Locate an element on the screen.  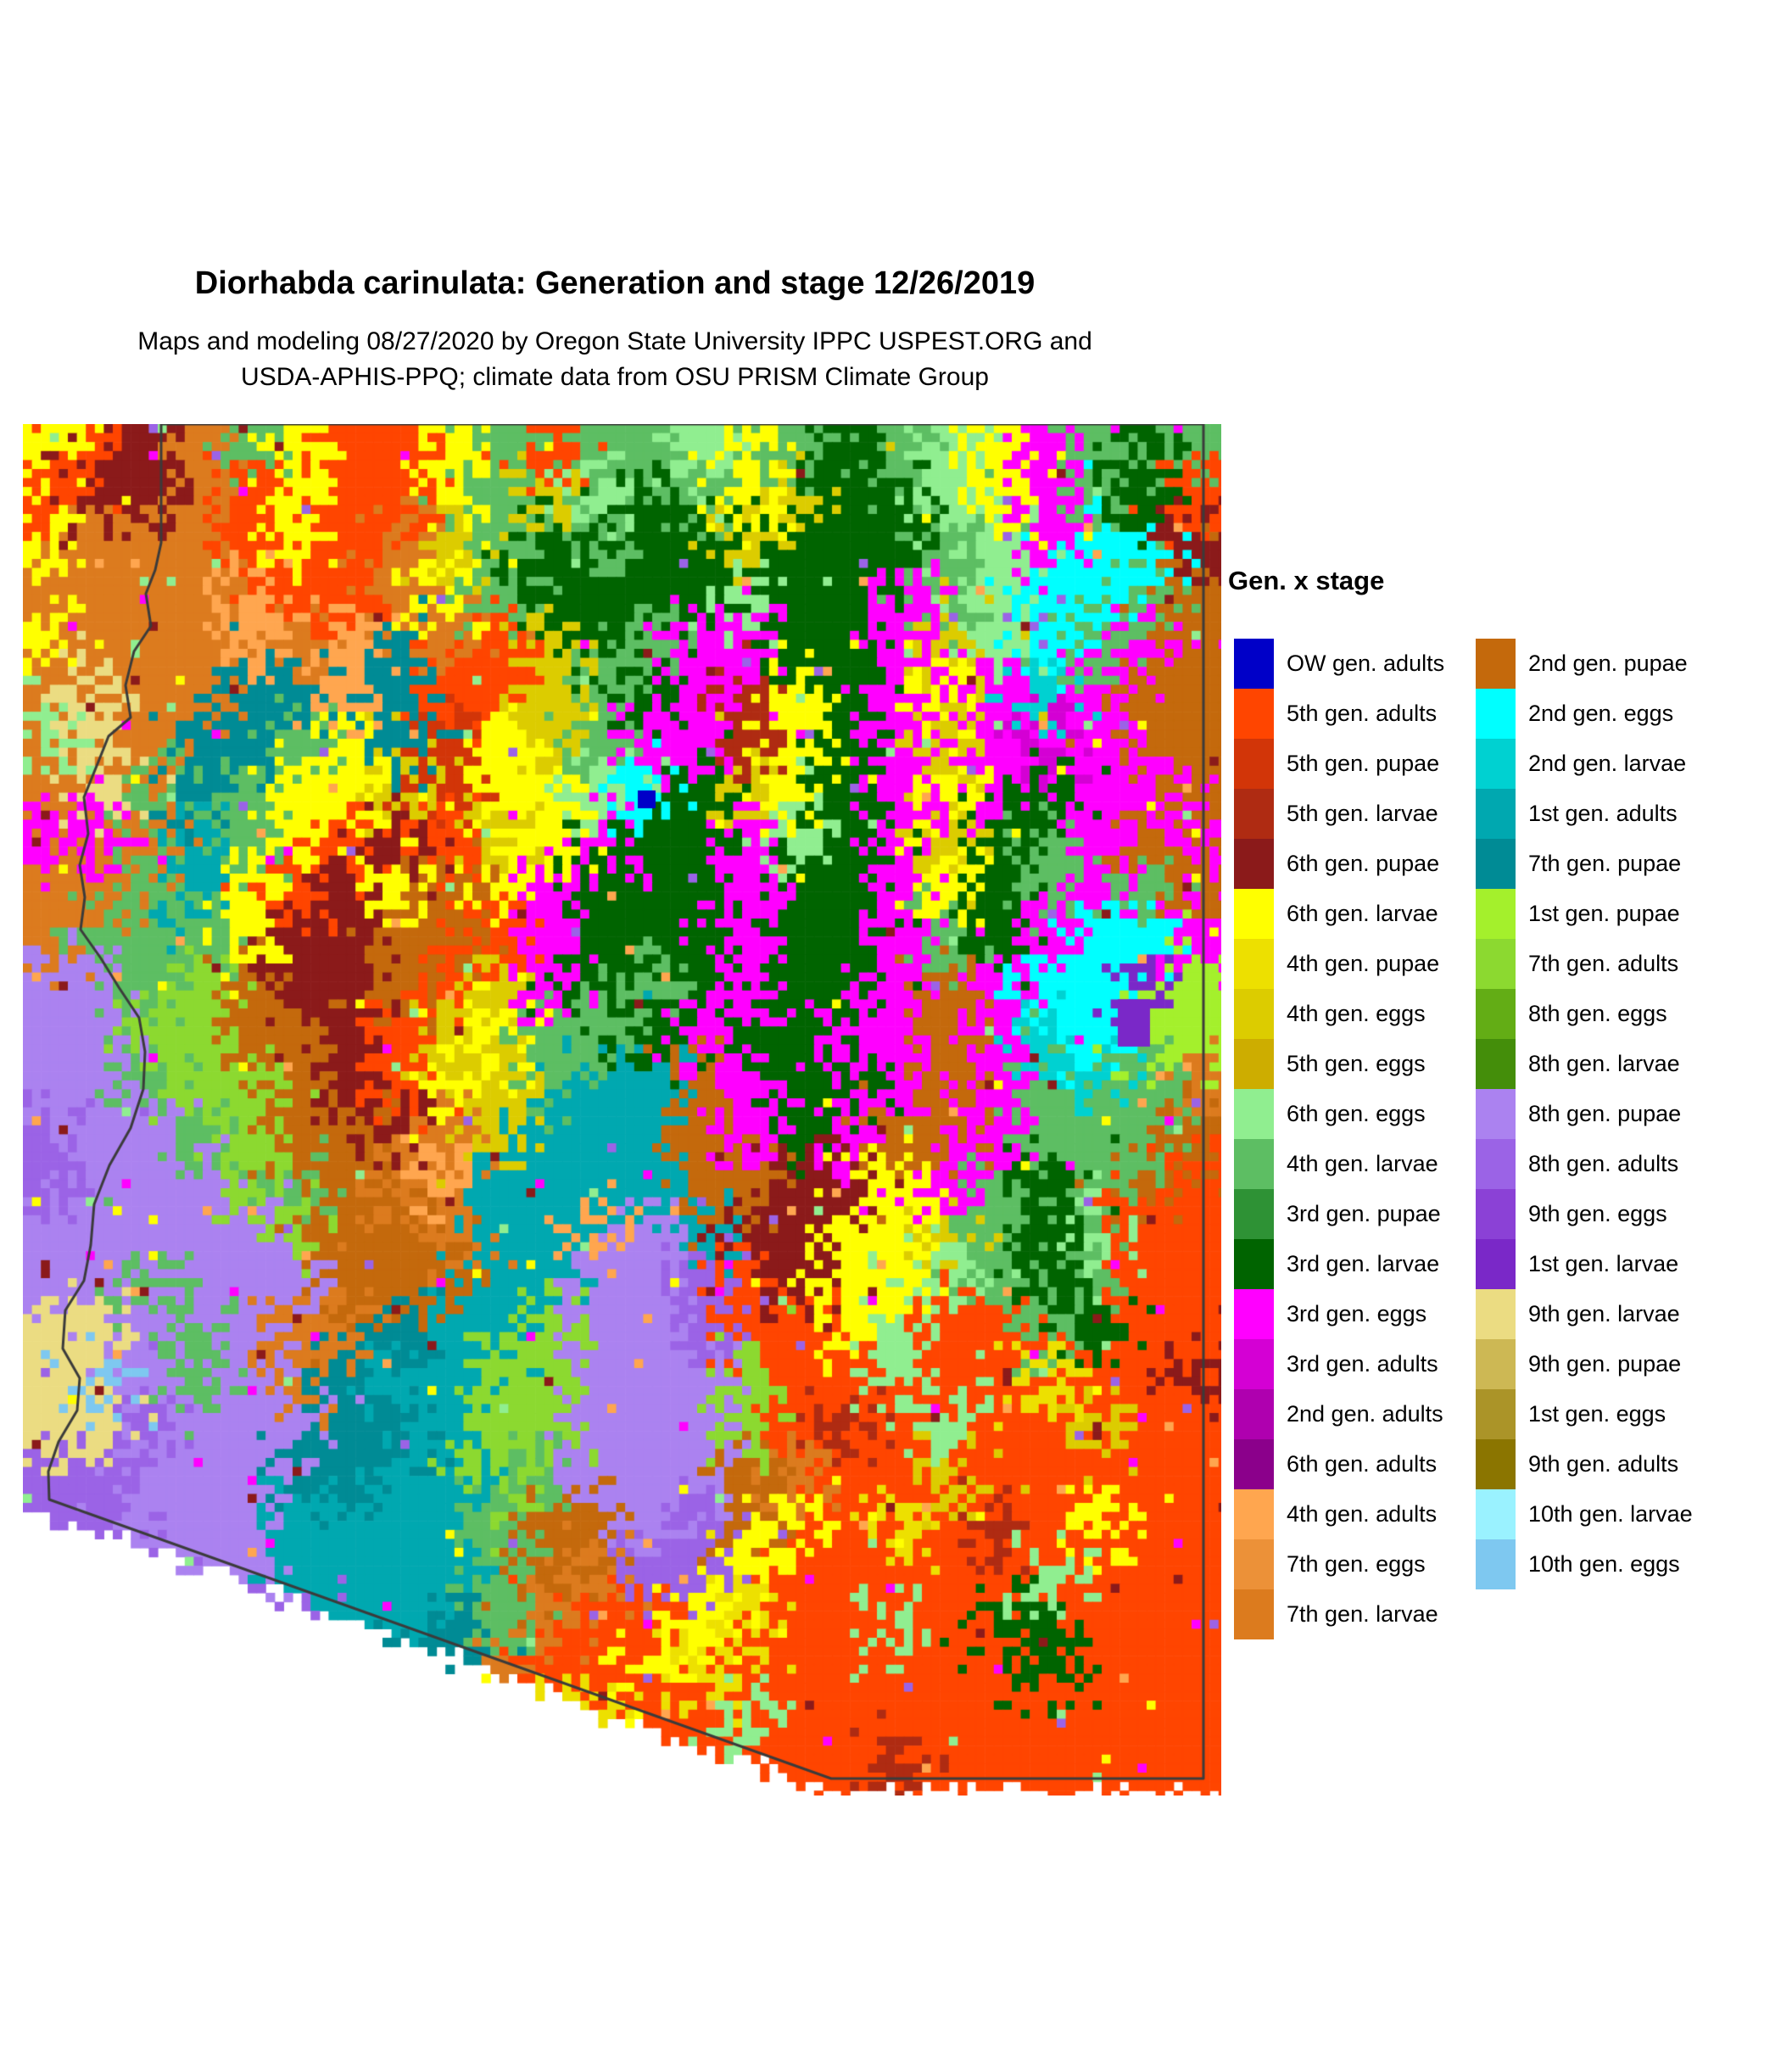
legend-item: 4th gen. pupae is located at coordinates (1339, 964).